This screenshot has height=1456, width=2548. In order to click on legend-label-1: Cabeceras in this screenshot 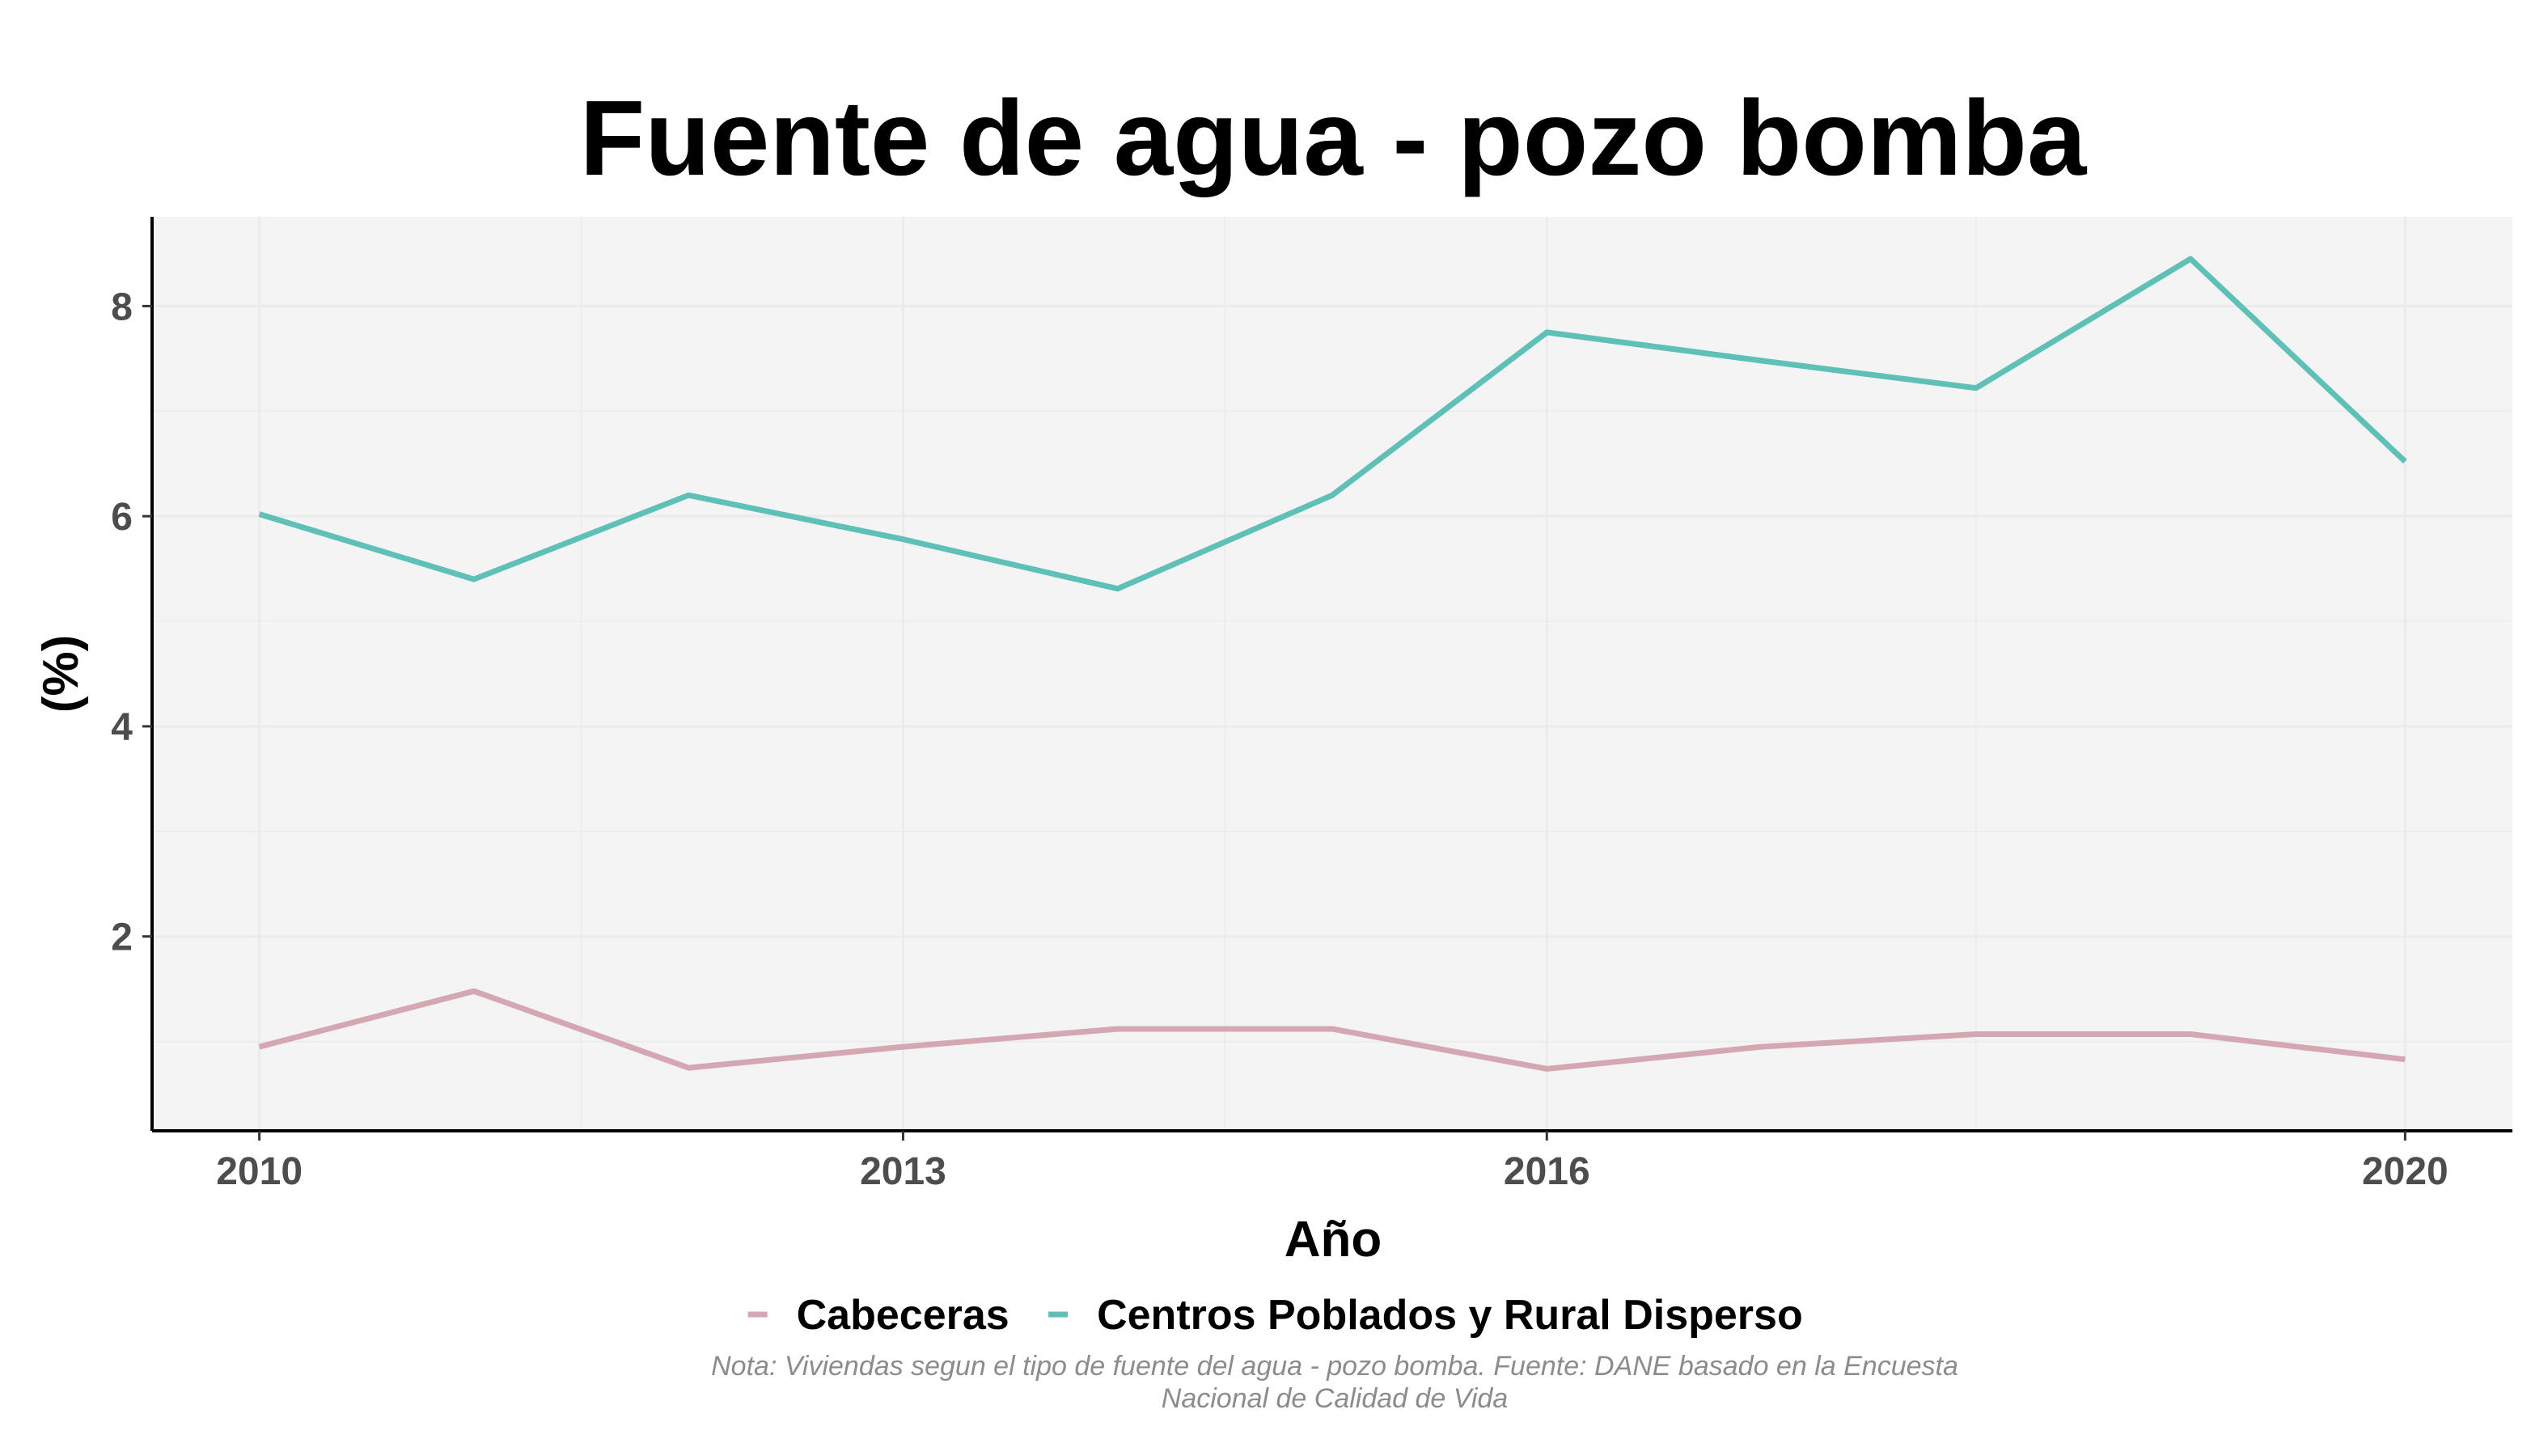, I will do `click(903, 1315)`.